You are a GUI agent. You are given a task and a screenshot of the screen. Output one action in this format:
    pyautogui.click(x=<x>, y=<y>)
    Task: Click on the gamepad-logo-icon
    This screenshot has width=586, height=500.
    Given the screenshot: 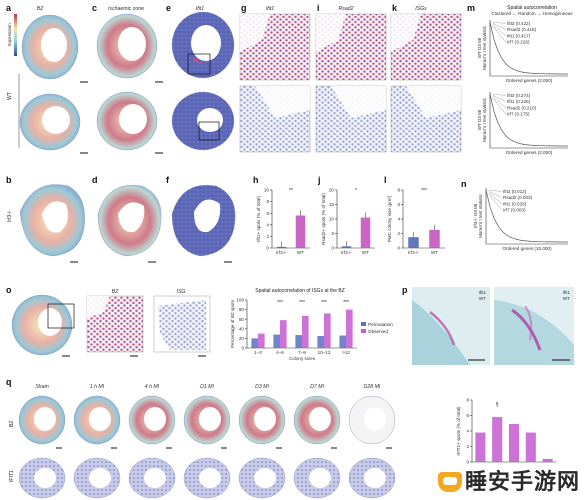 What is the action you would take?
    pyautogui.click(x=449, y=482)
    